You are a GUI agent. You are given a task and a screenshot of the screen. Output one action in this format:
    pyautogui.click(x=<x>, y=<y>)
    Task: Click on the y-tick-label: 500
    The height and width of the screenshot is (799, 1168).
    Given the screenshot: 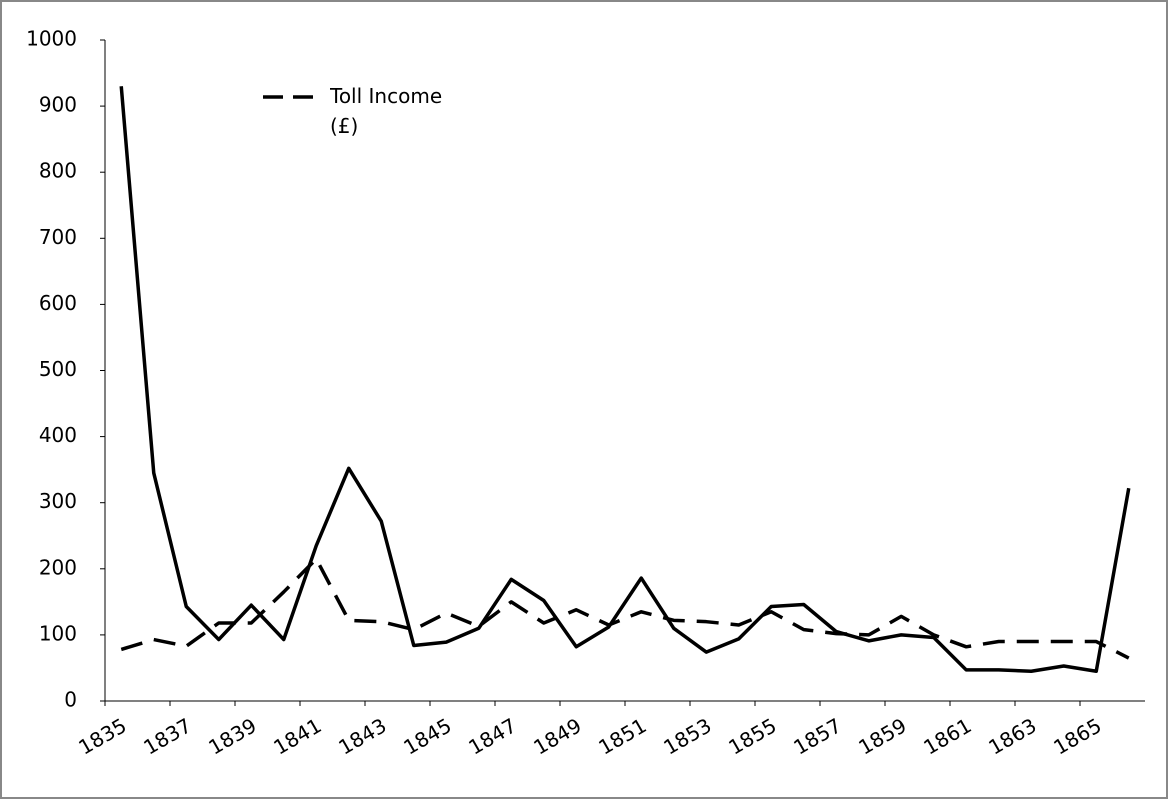 What is the action you would take?
    pyautogui.click(x=58, y=369)
    